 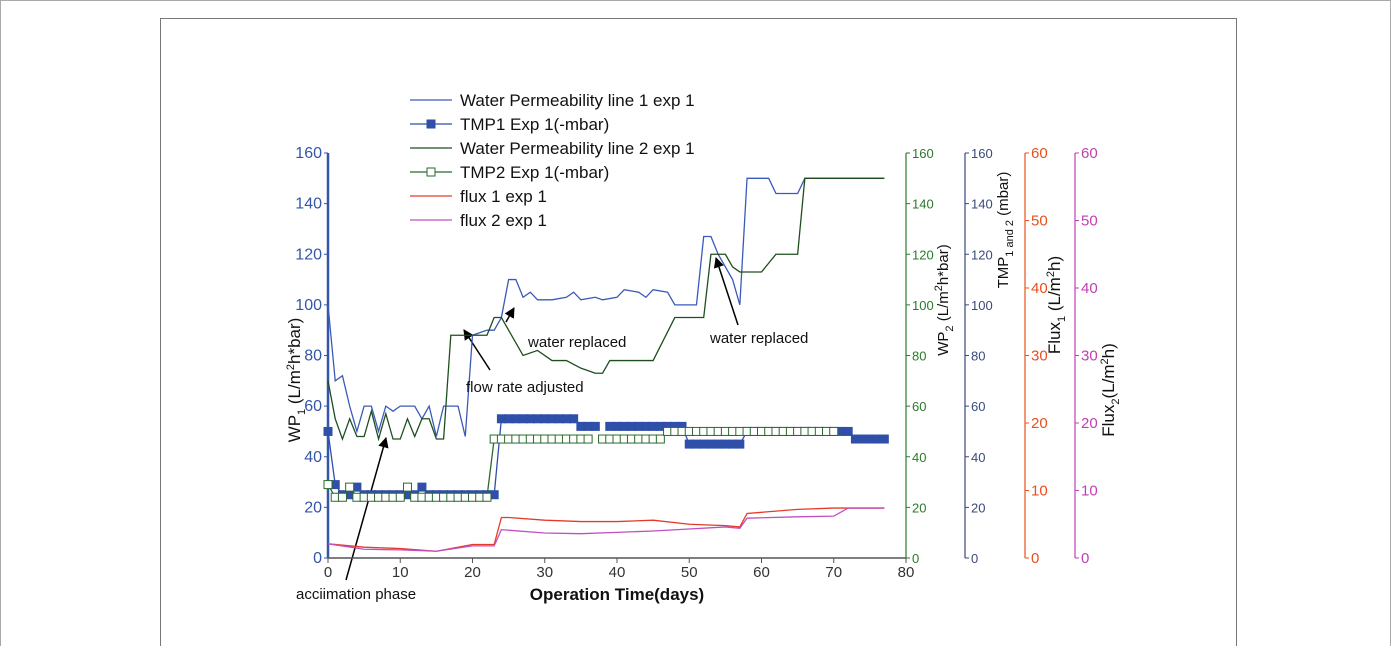 What do you see at coordinates (689, 572) in the screenshot?
I see `x-tick-label: 50` at bounding box center [689, 572].